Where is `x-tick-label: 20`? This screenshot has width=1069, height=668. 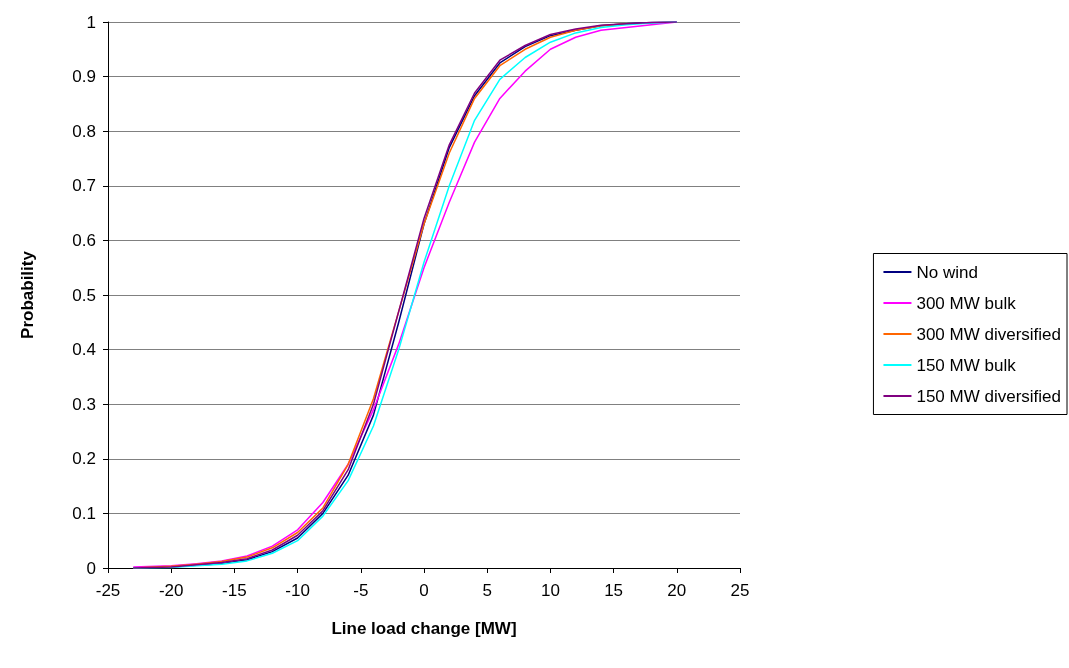
x-tick-label: 20 is located at coordinates (677, 590).